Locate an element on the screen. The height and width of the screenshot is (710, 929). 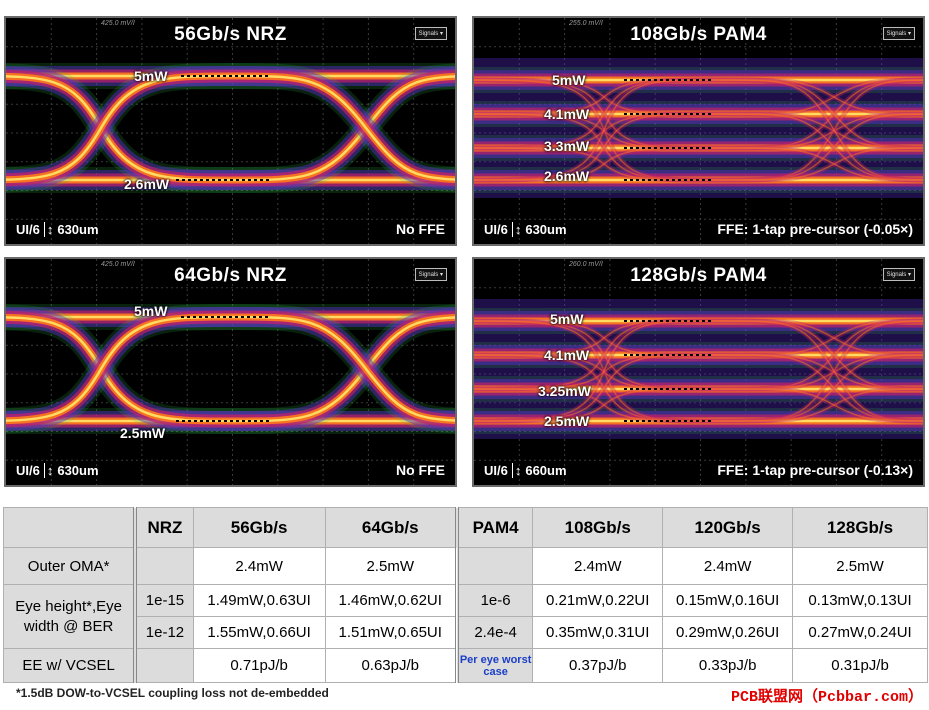
panel-title: 56Gb/s NRZ is located at coordinates (230, 34).